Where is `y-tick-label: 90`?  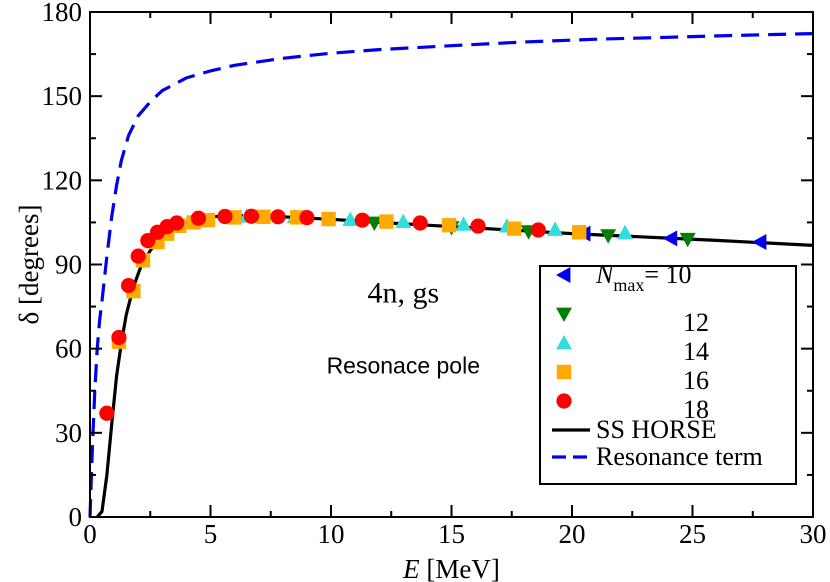 y-tick-label: 90 is located at coordinates (68, 265).